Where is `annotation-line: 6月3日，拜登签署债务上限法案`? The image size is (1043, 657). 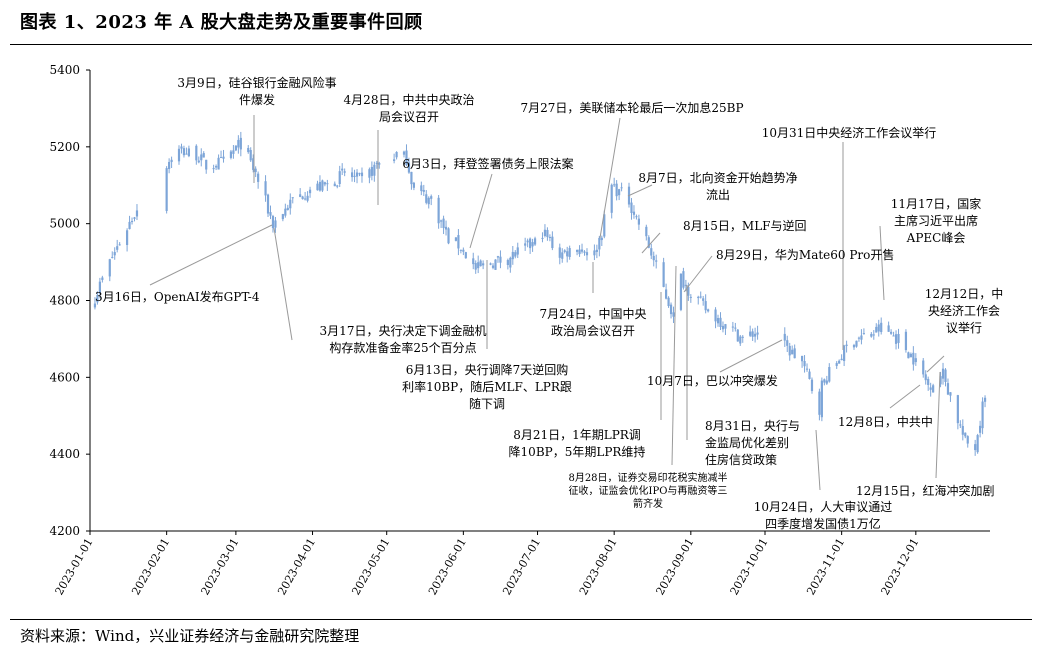
annotation-line: 6月3日，拜登签署债务上限法案 is located at coordinates (487, 163).